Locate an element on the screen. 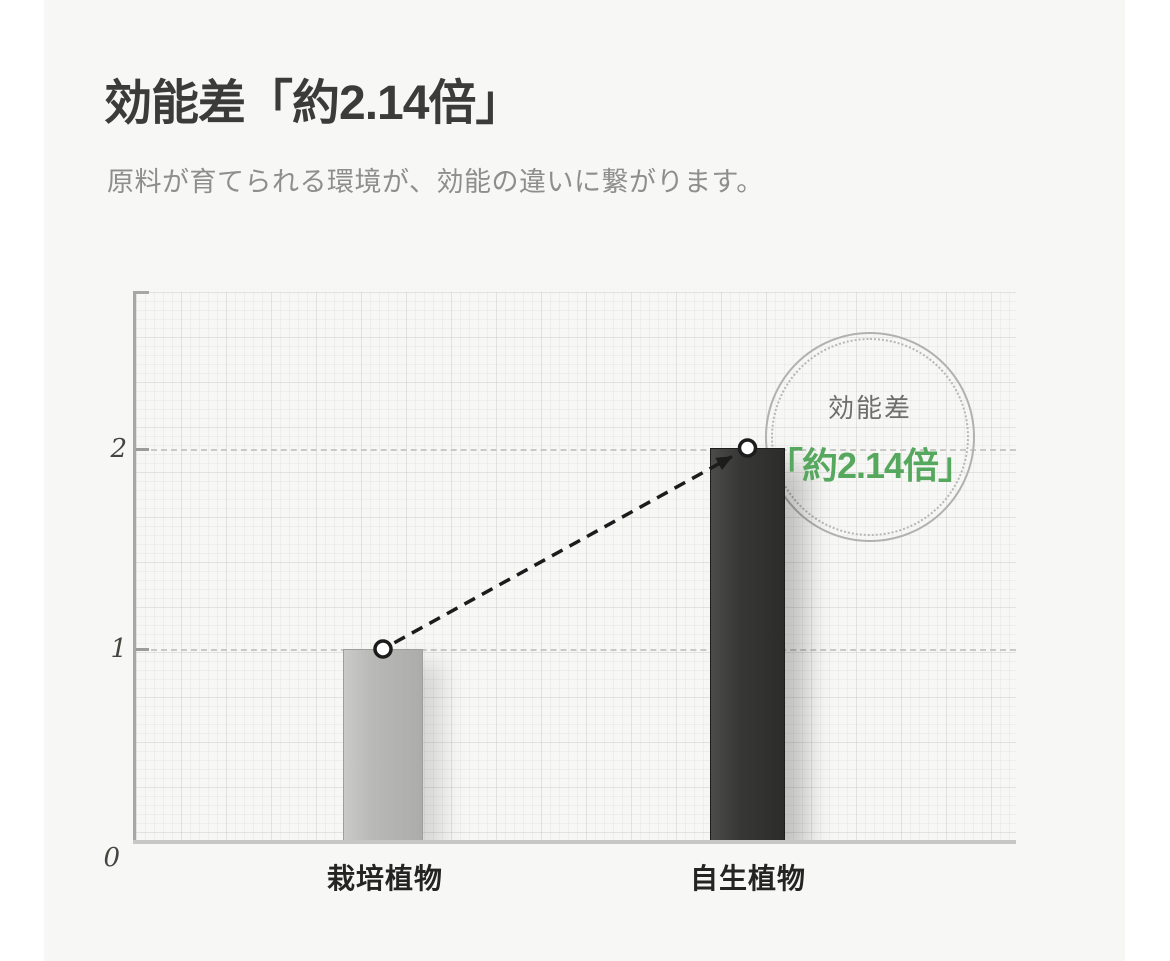  bar-wild-plant is located at coordinates (747, 645).